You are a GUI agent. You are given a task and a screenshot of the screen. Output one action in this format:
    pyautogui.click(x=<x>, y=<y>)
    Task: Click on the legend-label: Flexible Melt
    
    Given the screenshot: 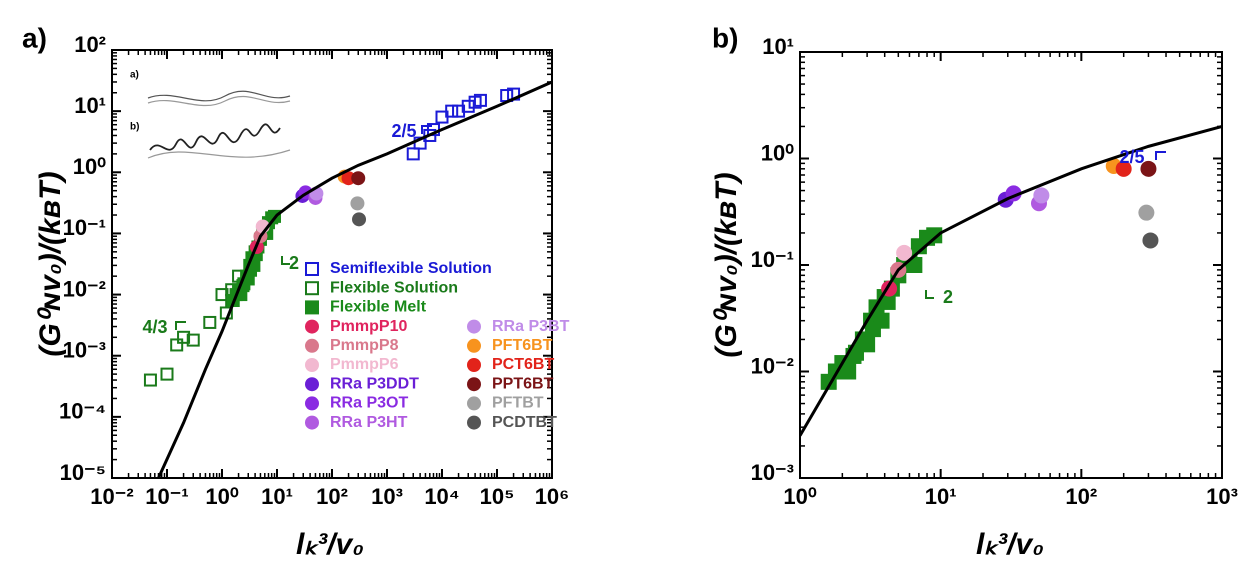 What is the action you would take?
    pyautogui.click(x=378, y=307)
    